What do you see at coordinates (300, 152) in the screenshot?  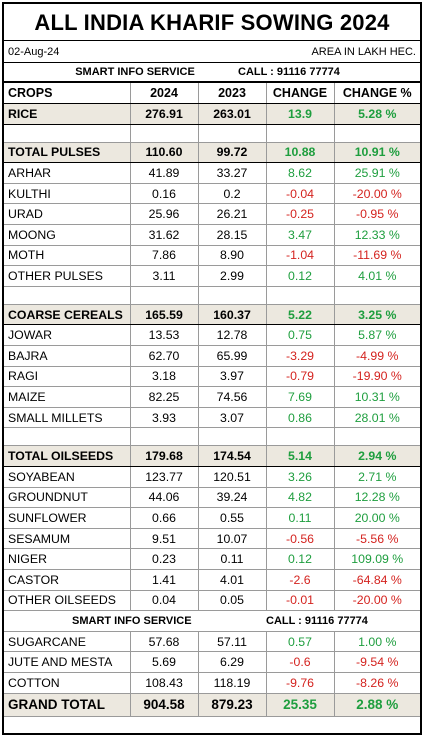 I see `change-value: 10.88` at bounding box center [300, 152].